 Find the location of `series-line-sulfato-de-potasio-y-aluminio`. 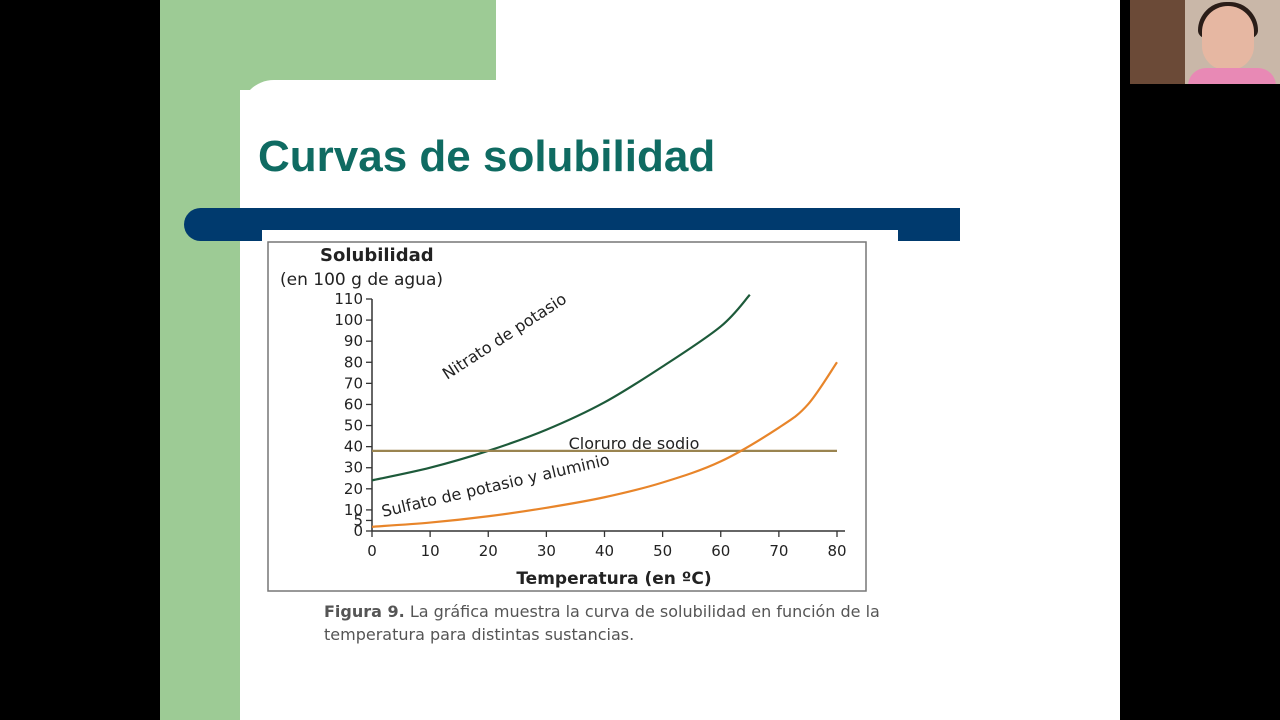

series-line-sulfato-de-potasio-y-aluminio is located at coordinates (604, 444).